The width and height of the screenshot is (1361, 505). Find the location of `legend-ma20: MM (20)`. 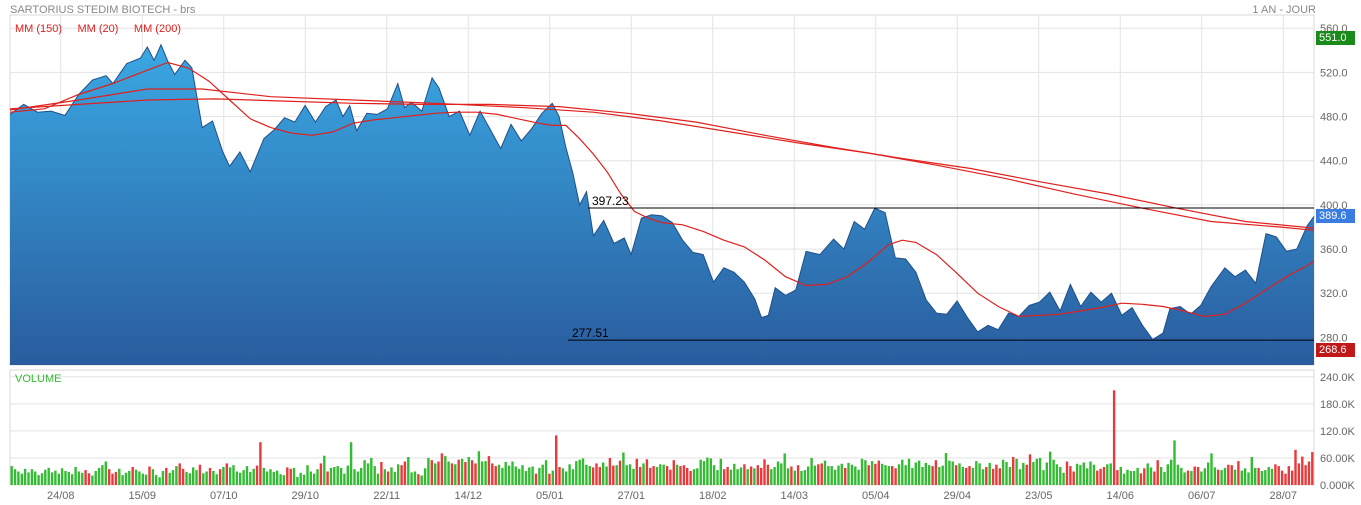

legend-ma20: MM (20) is located at coordinates (98, 29).